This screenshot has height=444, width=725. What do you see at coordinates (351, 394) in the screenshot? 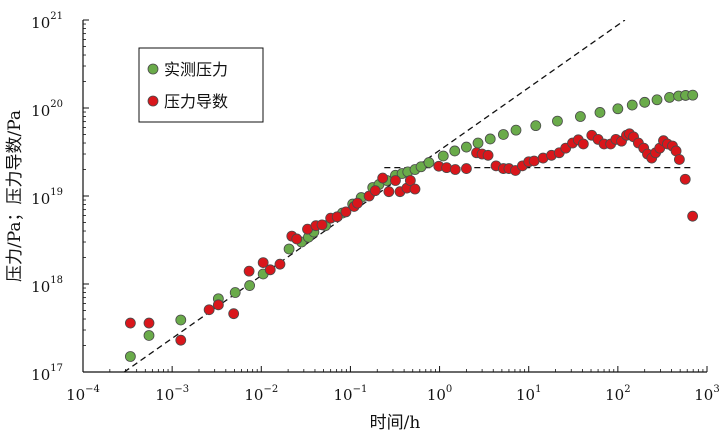
I see `x-tick-label: 10⁻¹` at bounding box center [351, 394].